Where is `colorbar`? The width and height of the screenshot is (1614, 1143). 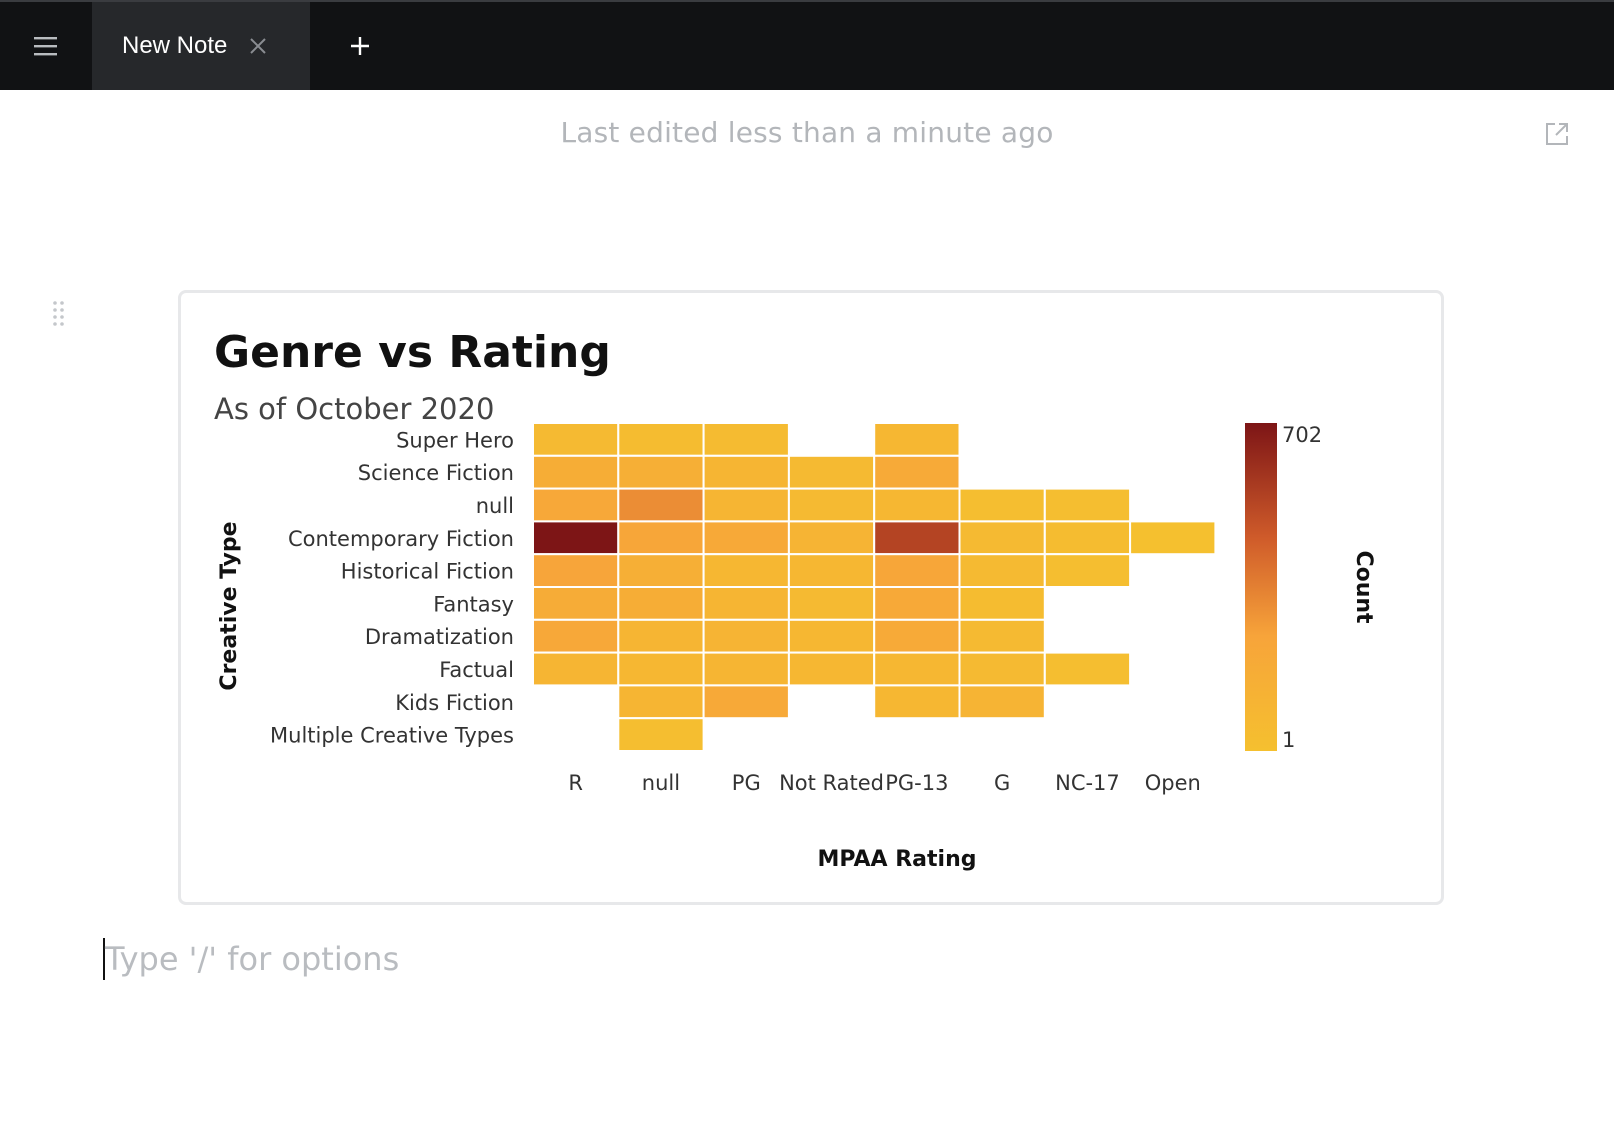
colorbar is located at coordinates (1261, 587).